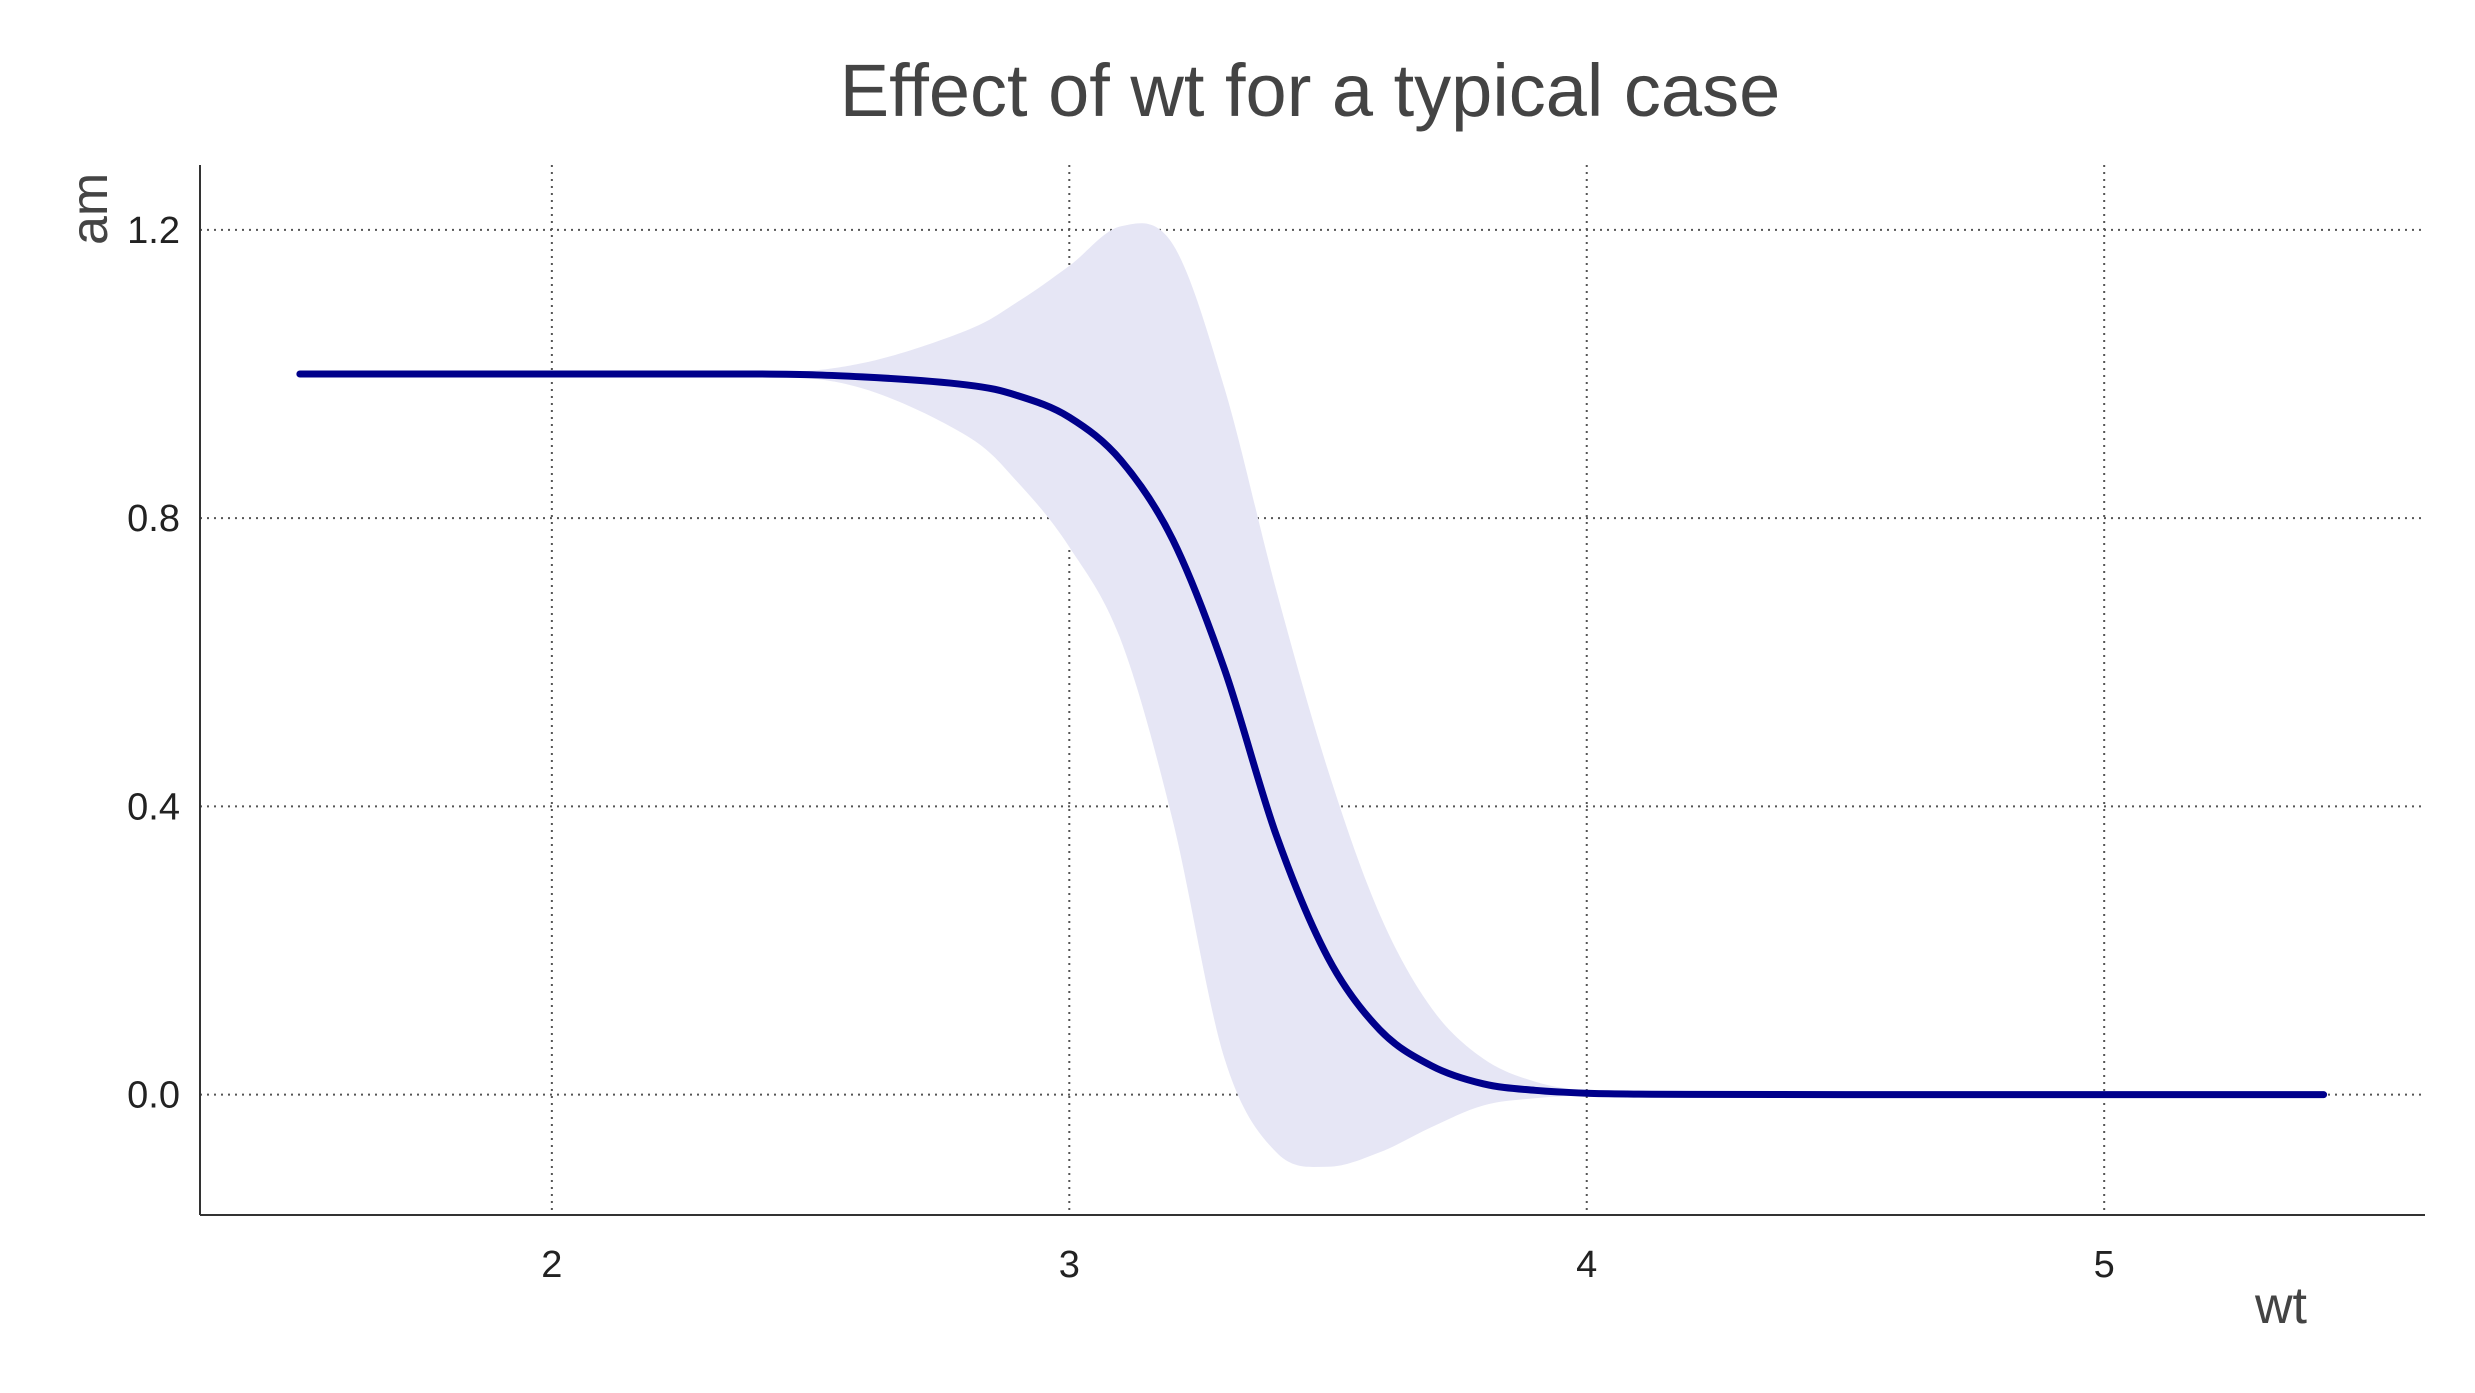 The width and height of the screenshot is (2475, 1393). What do you see at coordinates (1069, 1265) in the screenshot?
I see `x-tick-label: 3` at bounding box center [1069, 1265].